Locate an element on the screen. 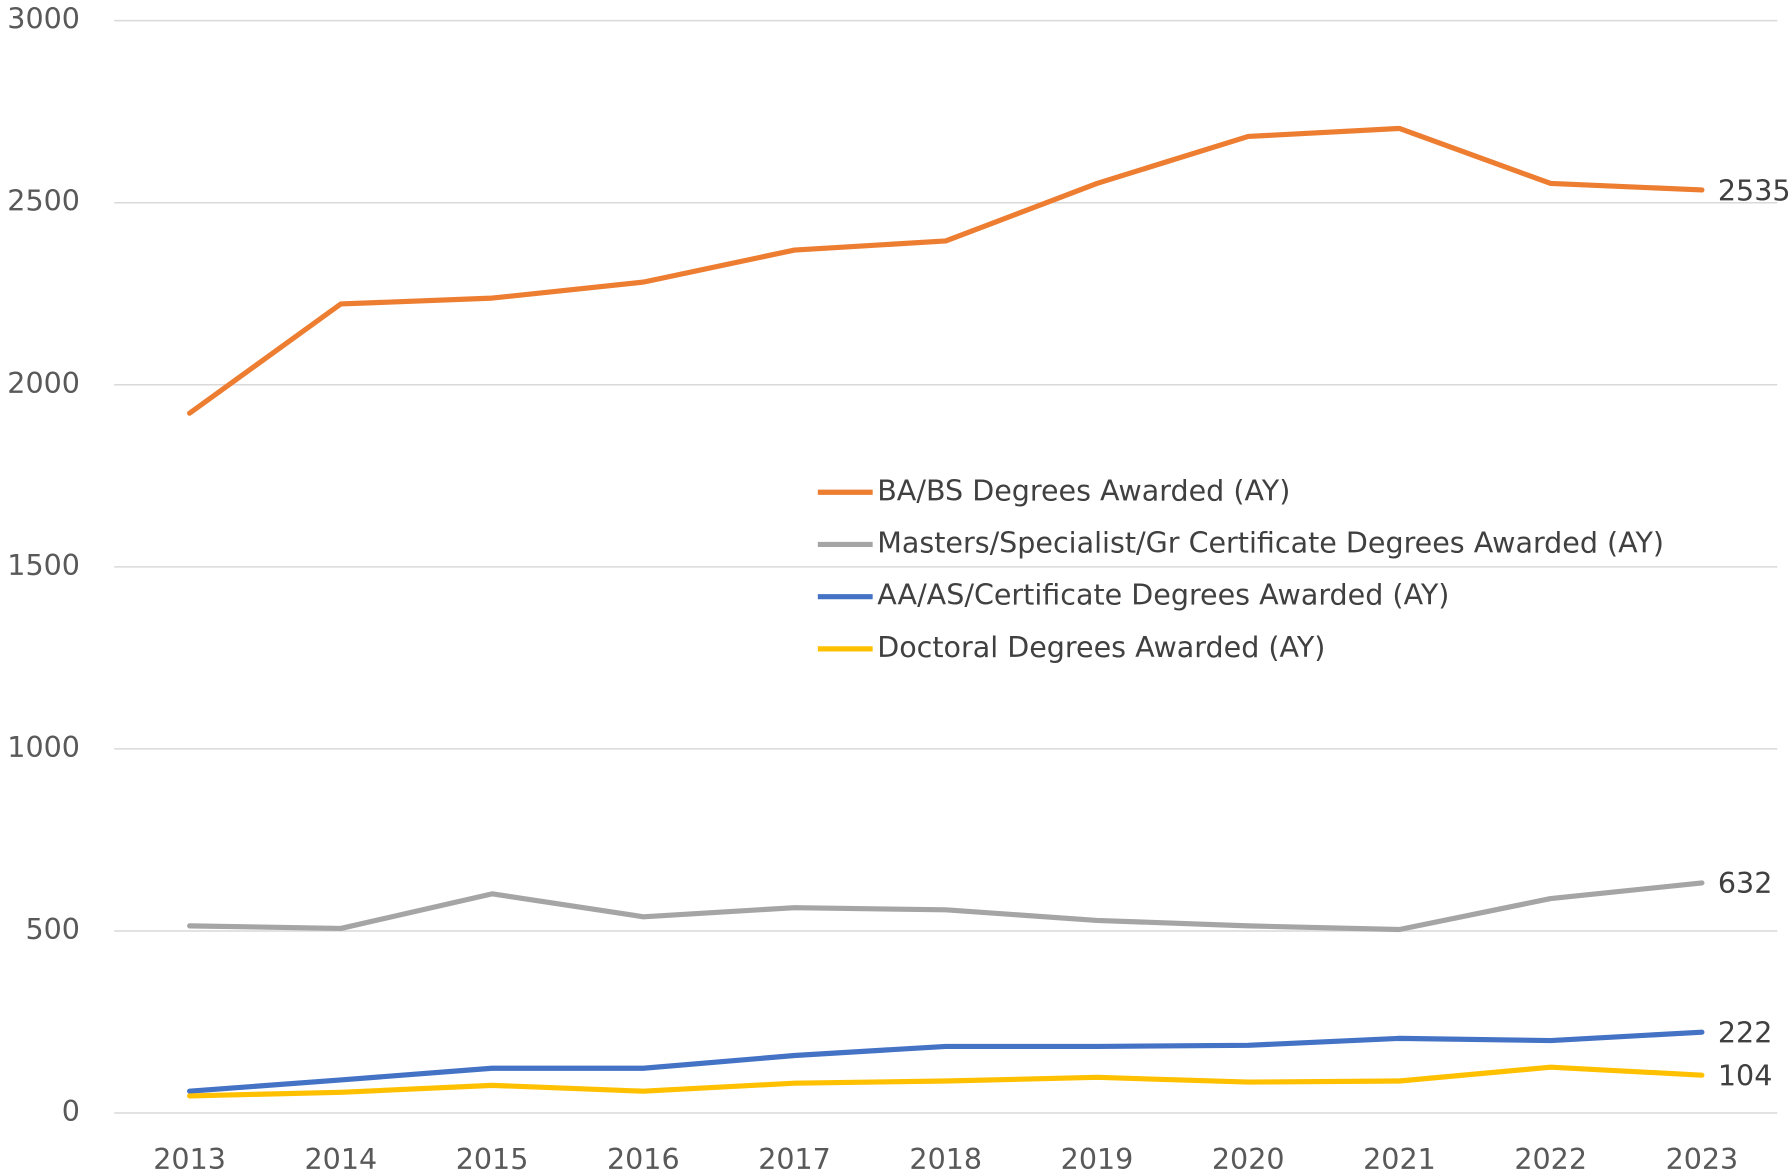 The width and height of the screenshot is (1791, 1175). x-tick-label: 2018 is located at coordinates (945, 1158).